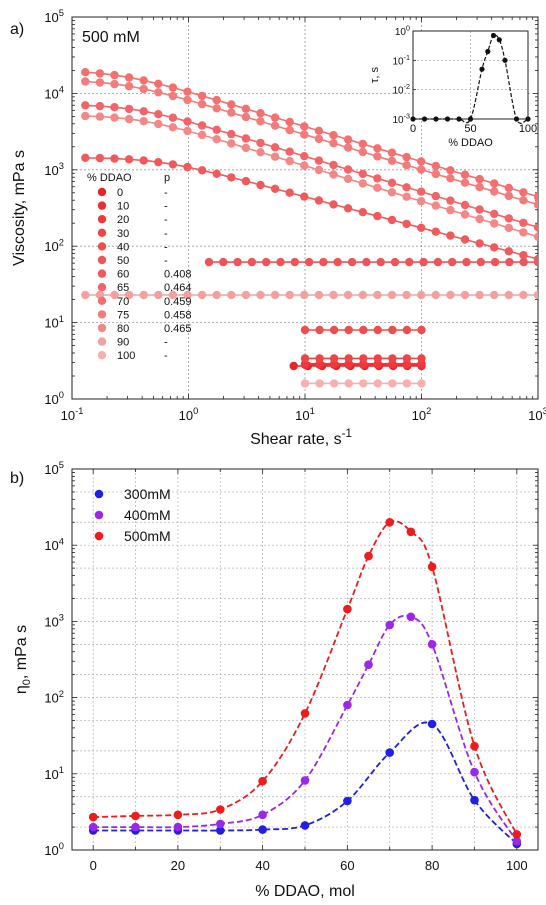 The height and width of the screenshot is (905, 546). What do you see at coordinates (305, 783) in the screenshot?
I see `fit-curve-300mM` at bounding box center [305, 783].